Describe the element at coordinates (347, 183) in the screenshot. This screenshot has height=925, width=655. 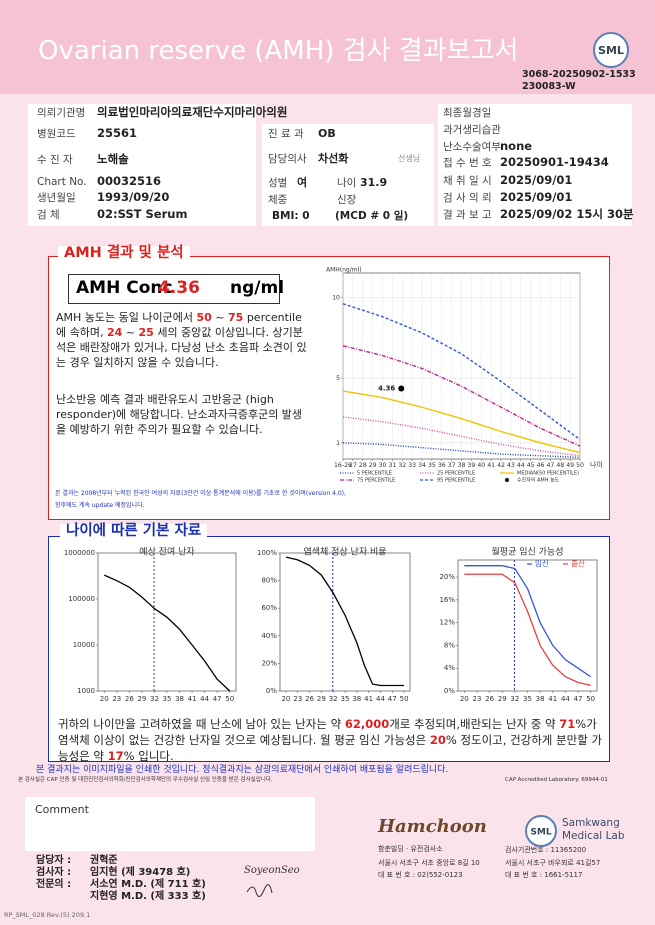
I see `field-label: 나이` at that location.